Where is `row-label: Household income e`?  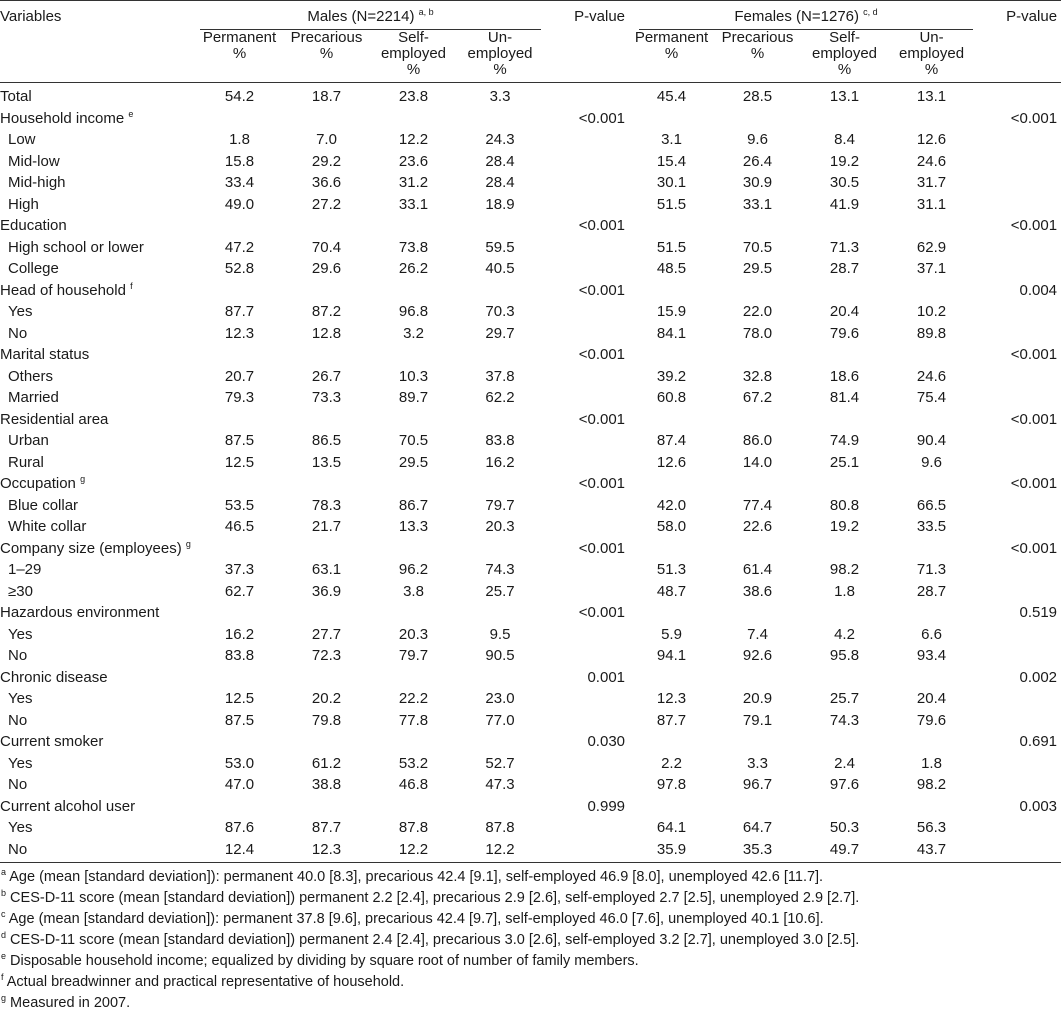 row-label: Household income e is located at coordinates (98, 119).